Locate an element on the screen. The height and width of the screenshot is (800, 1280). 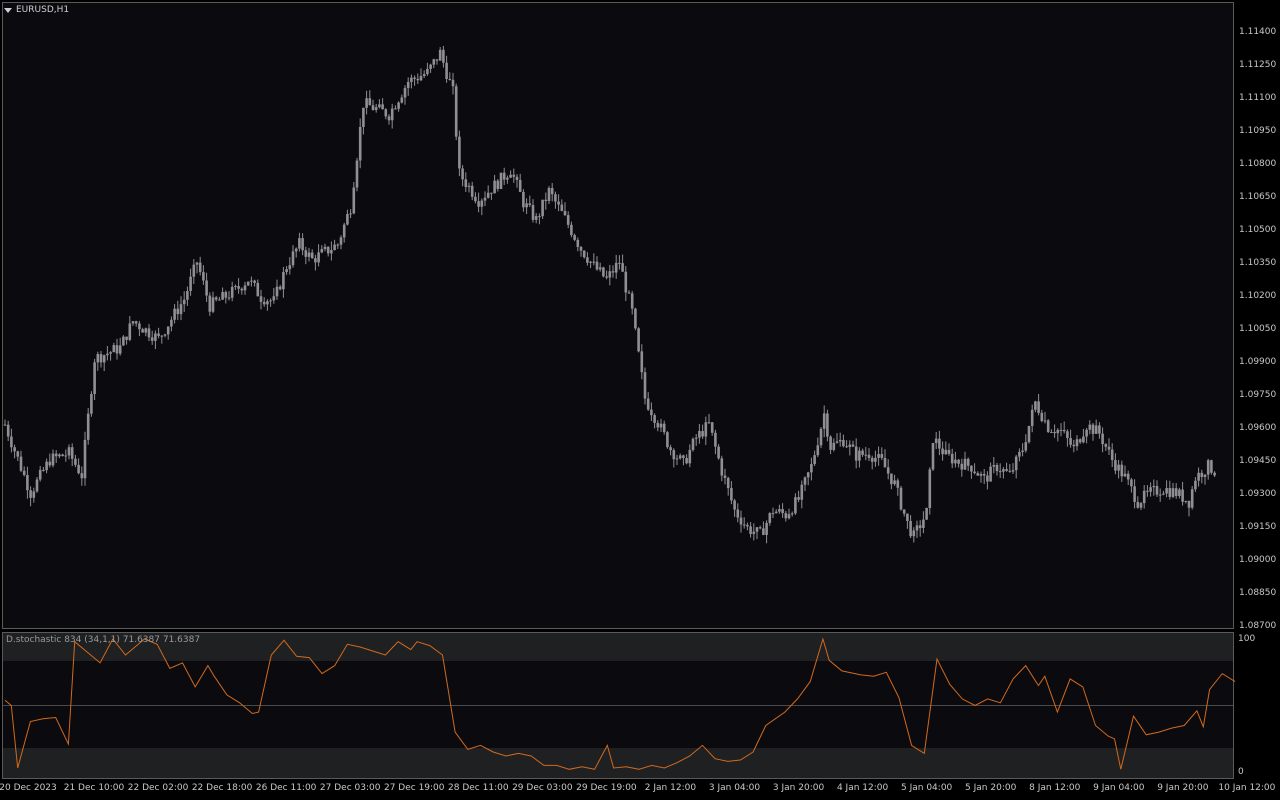
price-axis-label: 1.09600 is located at coordinates (1258, 428).